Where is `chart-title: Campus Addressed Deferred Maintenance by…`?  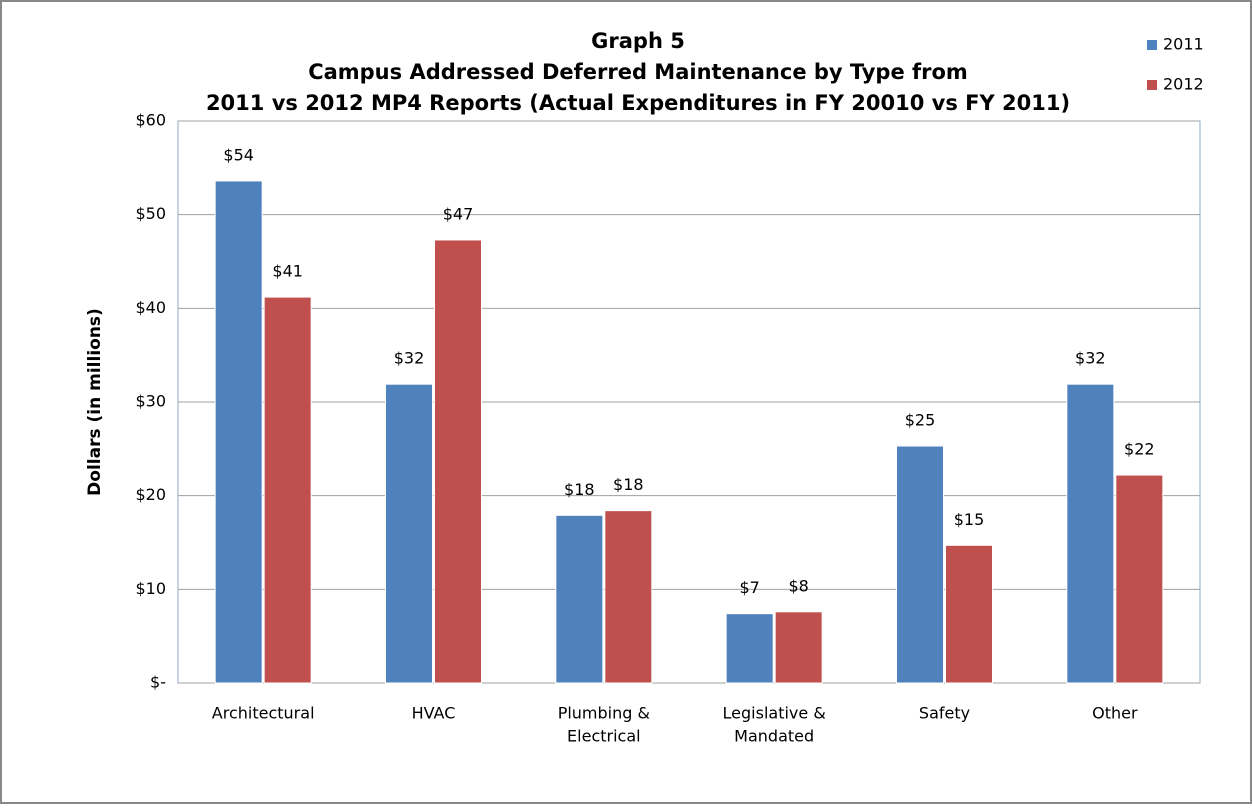 chart-title: Campus Addressed Deferred Maintenance by… is located at coordinates (638, 72).